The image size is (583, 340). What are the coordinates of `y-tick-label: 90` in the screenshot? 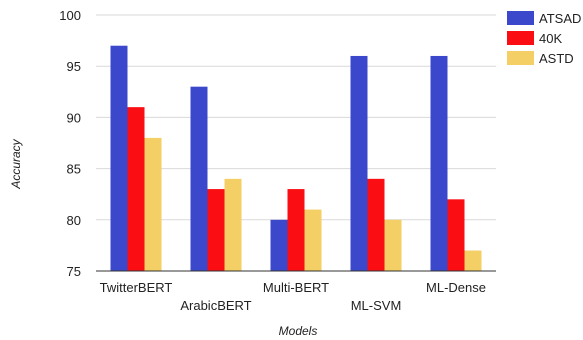 It's located at (74, 117).